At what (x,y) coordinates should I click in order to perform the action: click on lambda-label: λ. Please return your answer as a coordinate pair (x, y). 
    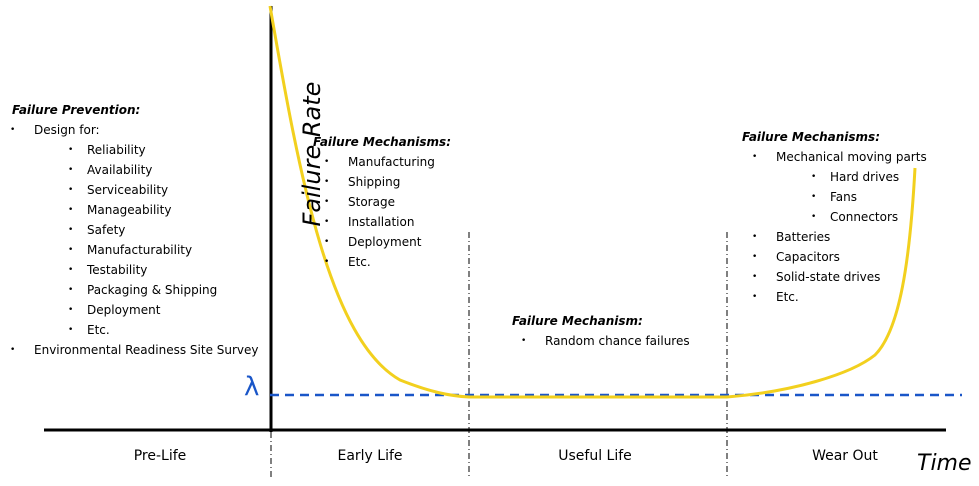
    Looking at the image, I should click on (252, 387).